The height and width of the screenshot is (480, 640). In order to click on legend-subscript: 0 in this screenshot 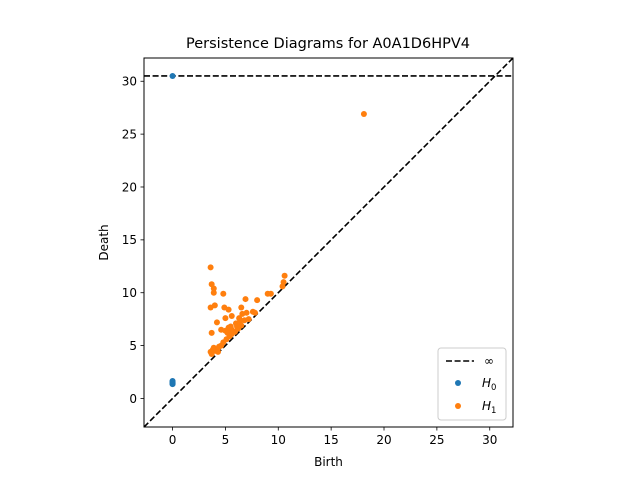, I will do `click(493, 388)`.